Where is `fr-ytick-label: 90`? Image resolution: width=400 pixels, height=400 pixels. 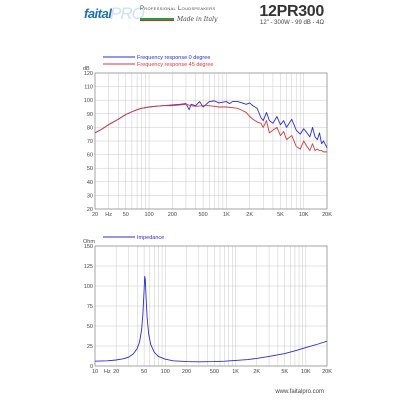
fr-ytick-label: 90 is located at coordinates (90, 115).